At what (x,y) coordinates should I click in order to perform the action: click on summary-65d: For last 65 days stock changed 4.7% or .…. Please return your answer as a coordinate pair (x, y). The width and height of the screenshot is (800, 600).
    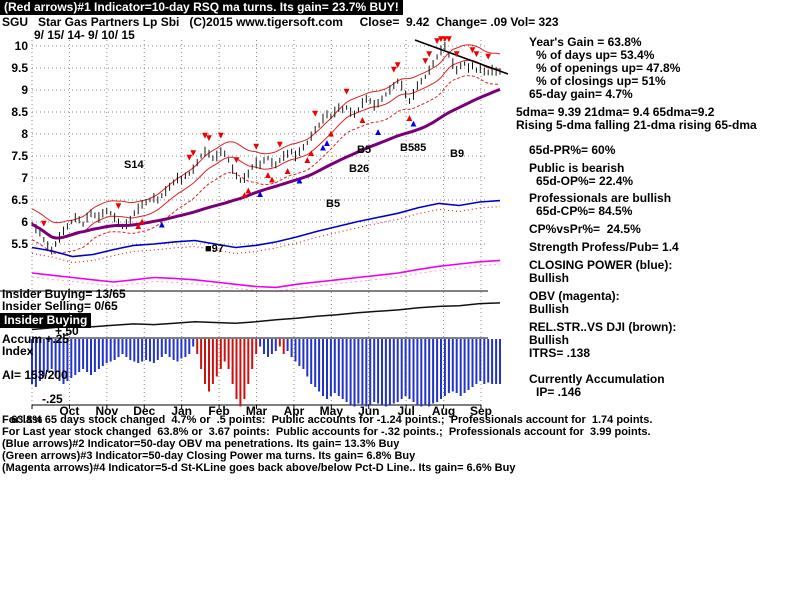
    Looking at the image, I should click on (327, 420).